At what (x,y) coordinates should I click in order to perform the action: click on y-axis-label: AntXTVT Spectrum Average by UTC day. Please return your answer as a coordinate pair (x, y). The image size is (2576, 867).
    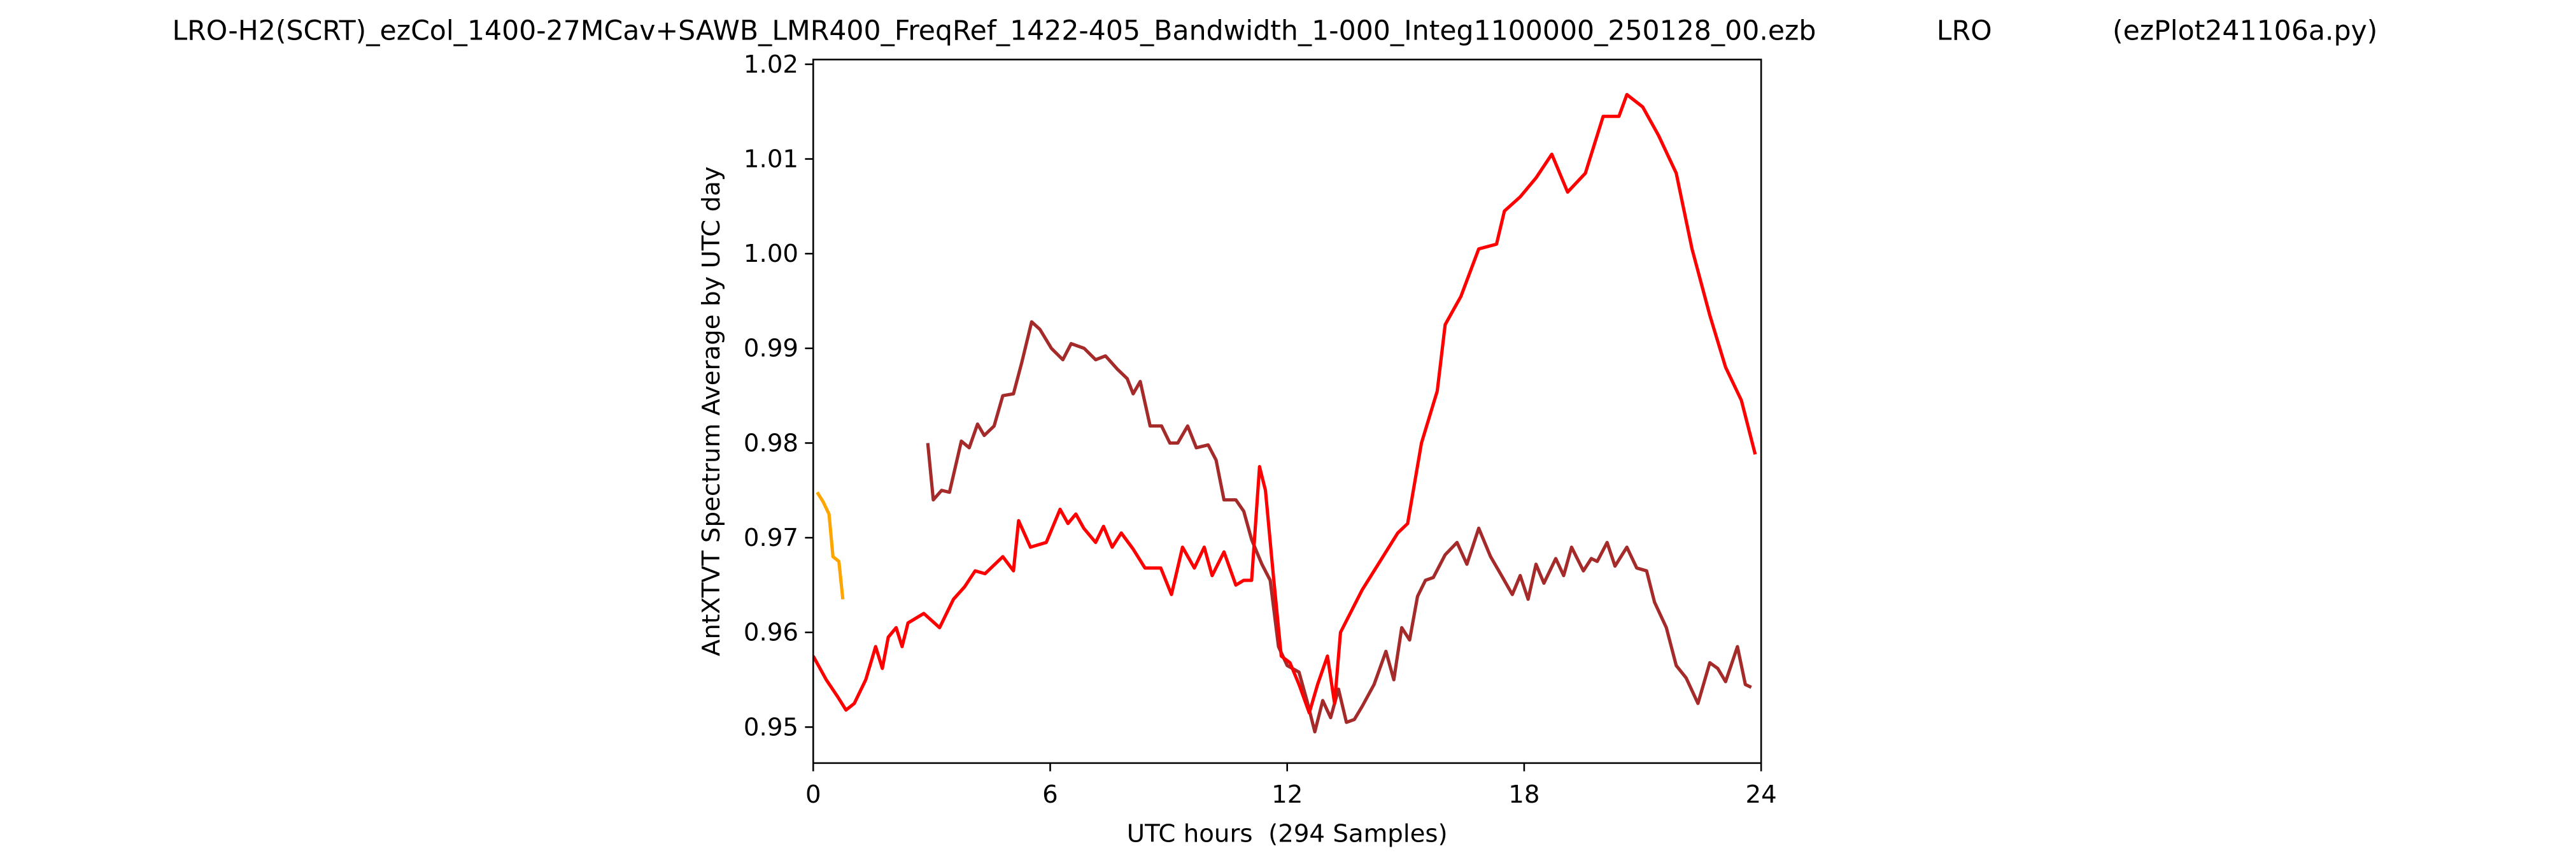
    Looking at the image, I should click on (711, 411).